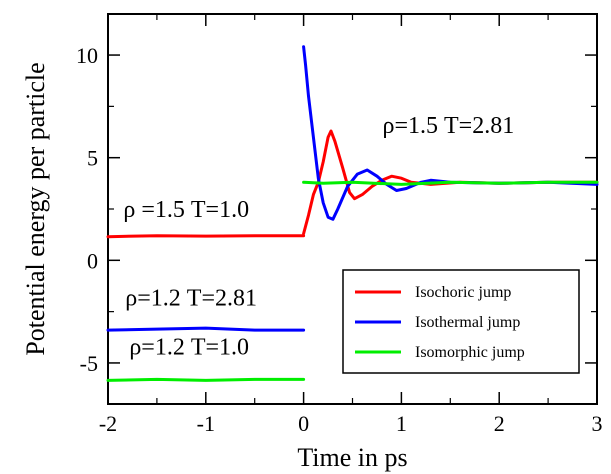  I want to click on x-tick-label: 3, so click(597, 423).